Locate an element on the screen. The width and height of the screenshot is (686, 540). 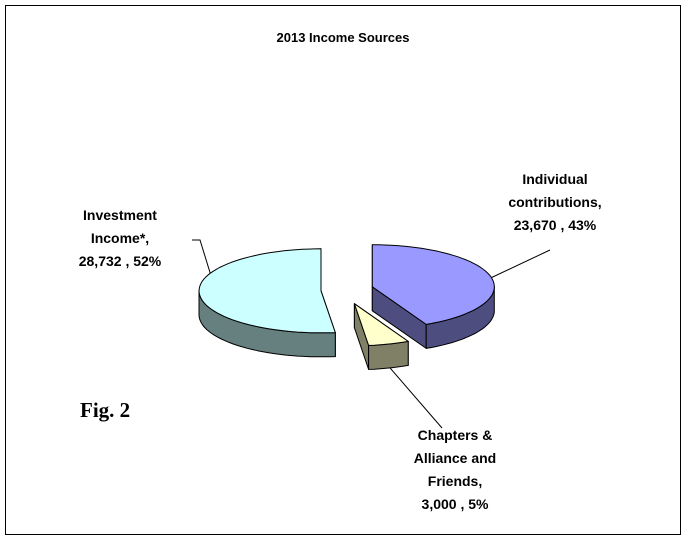
value-label: 28,732 , 52% is located at coordinates (120, 261).